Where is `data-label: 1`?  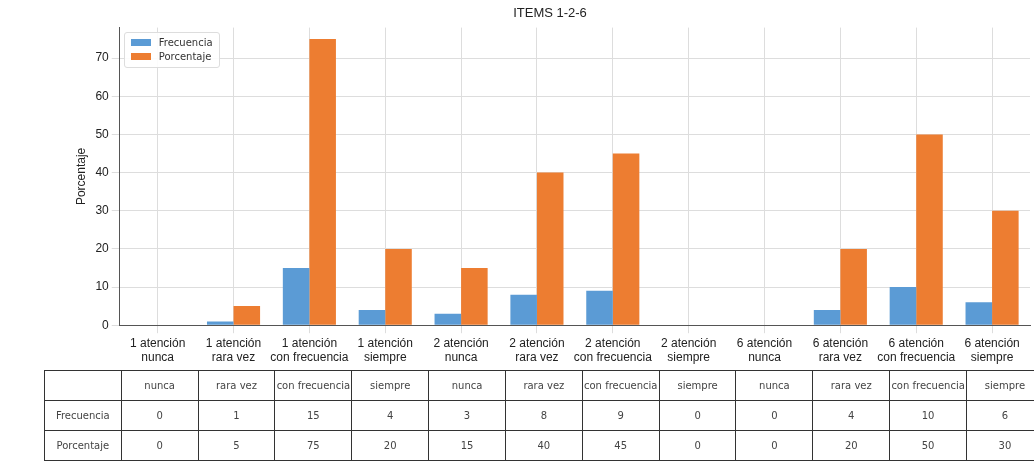 data-label: 1 is located at coordinates (236, 415).